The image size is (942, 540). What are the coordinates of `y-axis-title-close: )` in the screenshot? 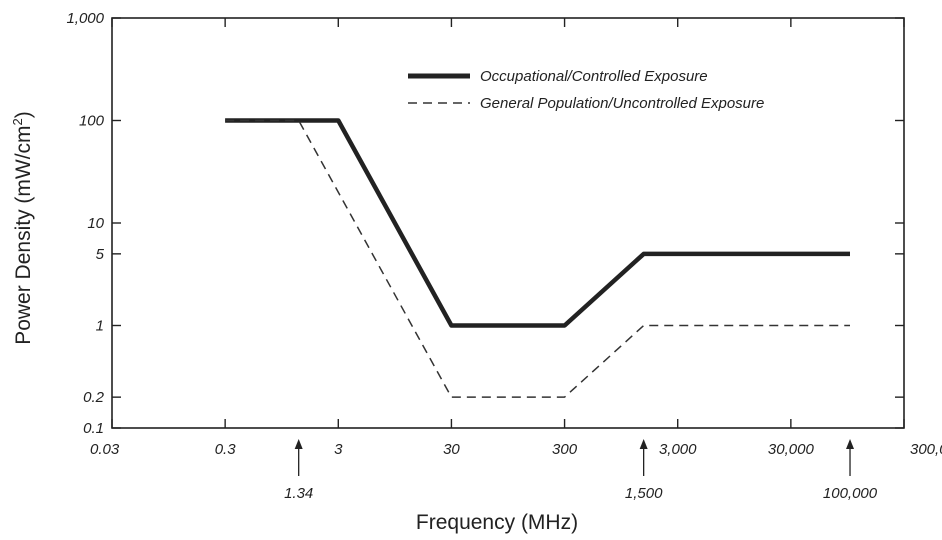 It's located at (23, 114).